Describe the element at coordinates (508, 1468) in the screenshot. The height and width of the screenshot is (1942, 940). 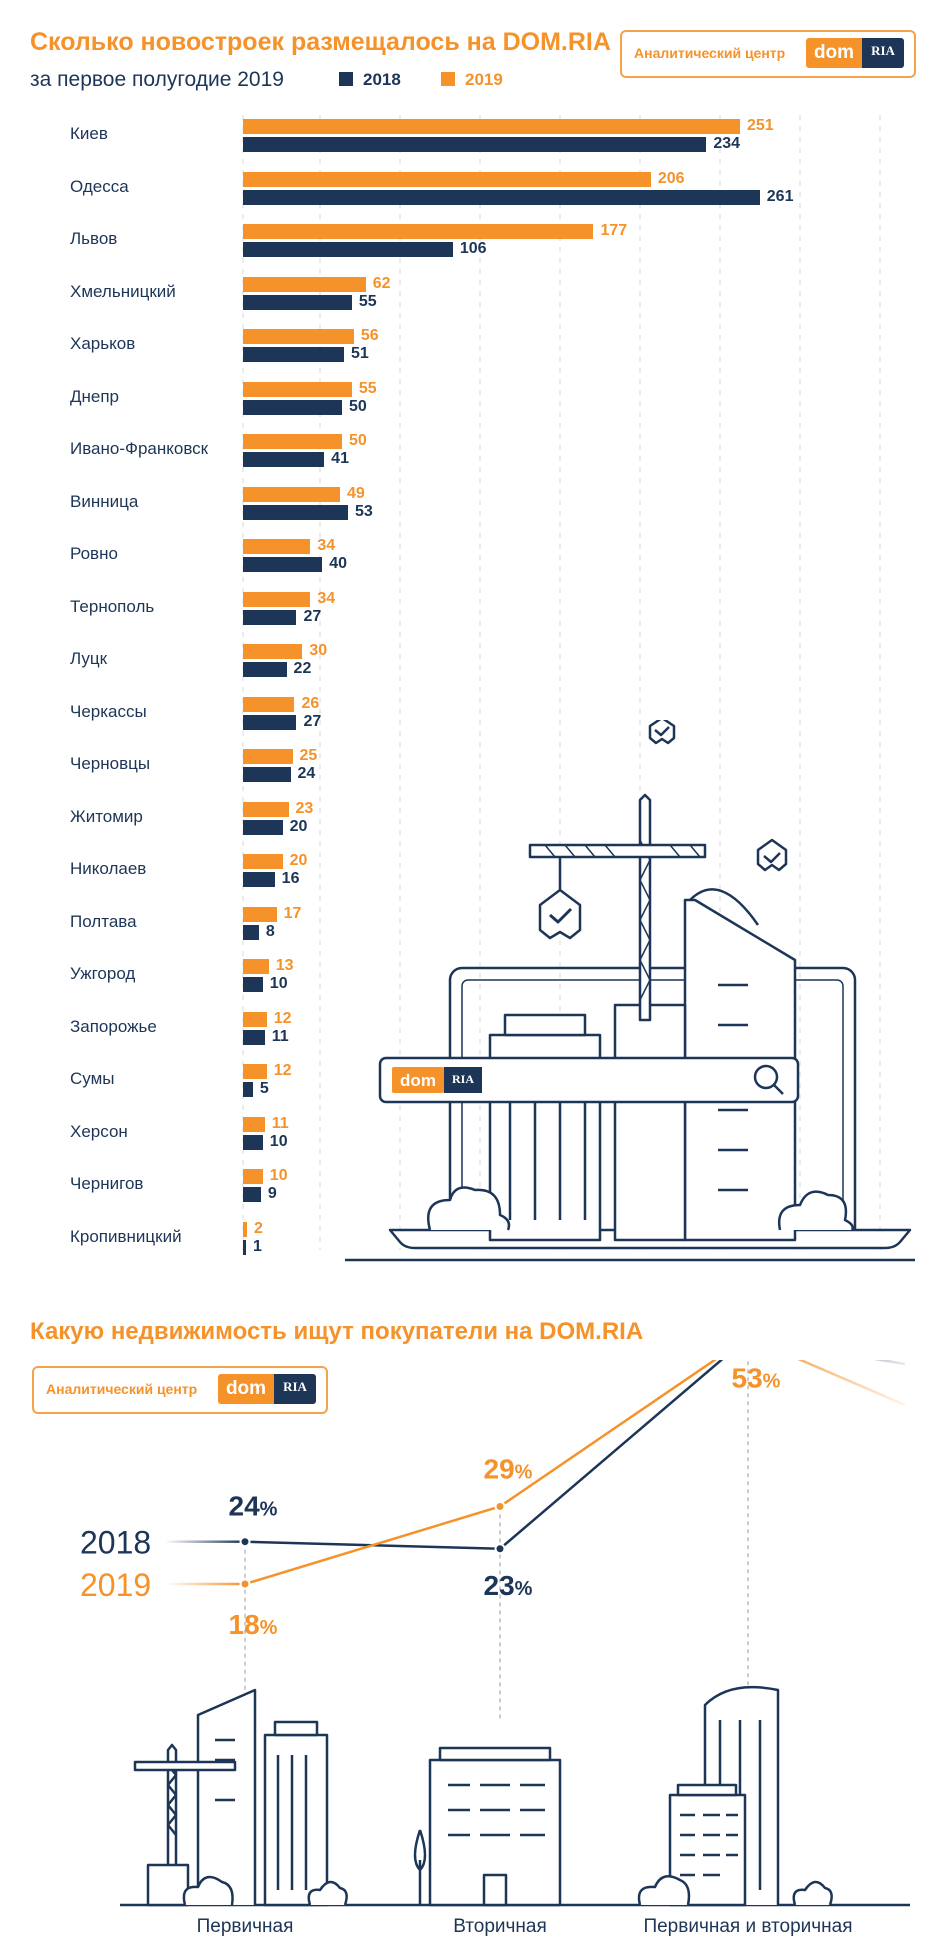
I see `data-label-2019: 29%` at that location.